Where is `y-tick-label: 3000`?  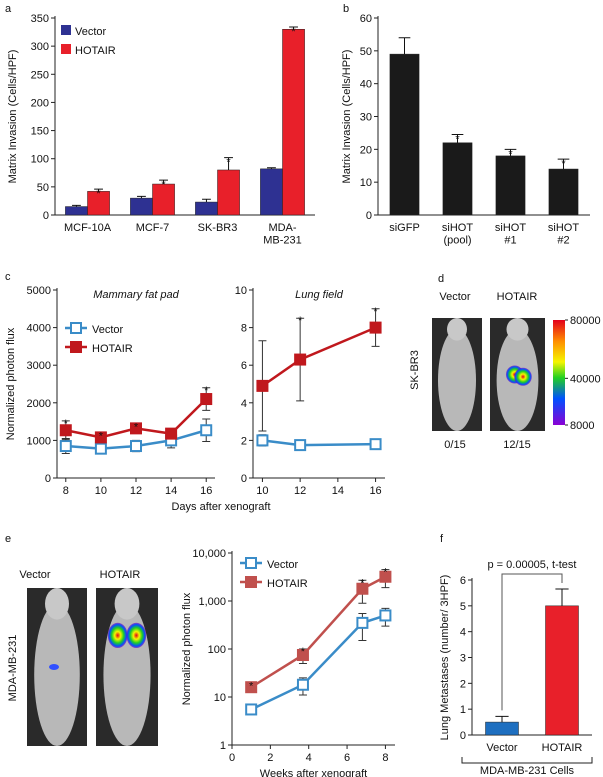
y-tick-label: 3000 is located at coordinates (39, 366).